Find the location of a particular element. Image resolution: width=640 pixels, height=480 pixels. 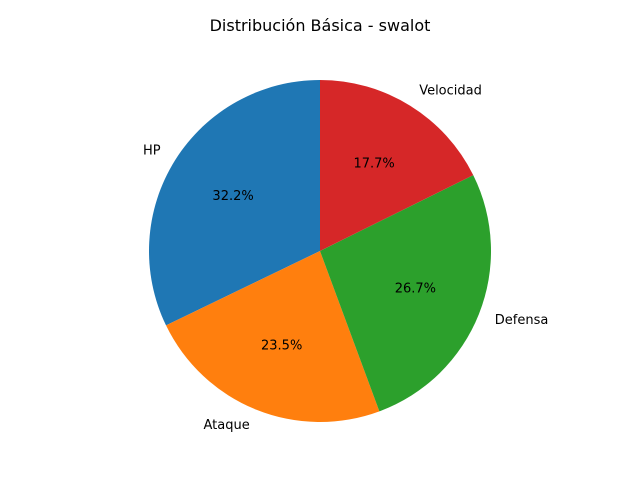

slice-label-hp: HP is located at coordinates (152, 151).